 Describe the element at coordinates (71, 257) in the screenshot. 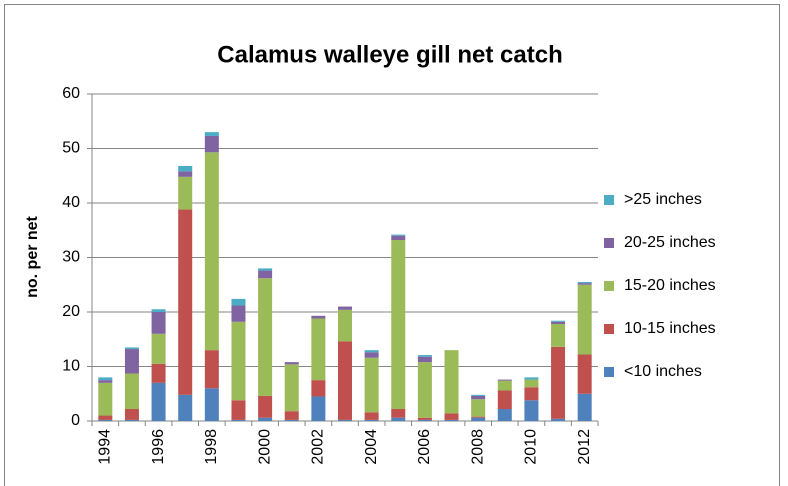

I see `y-tick-label: 30` at that location.